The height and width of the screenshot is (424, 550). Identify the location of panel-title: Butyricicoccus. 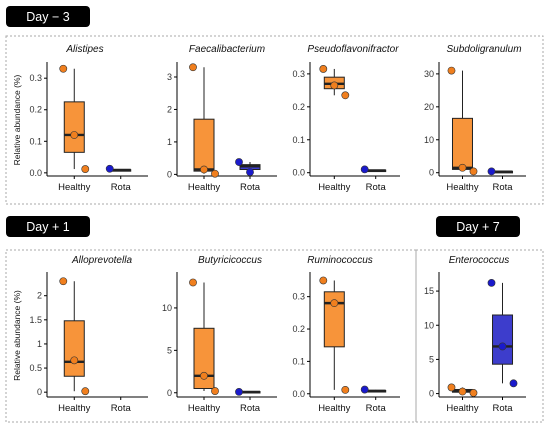
(230, 260).